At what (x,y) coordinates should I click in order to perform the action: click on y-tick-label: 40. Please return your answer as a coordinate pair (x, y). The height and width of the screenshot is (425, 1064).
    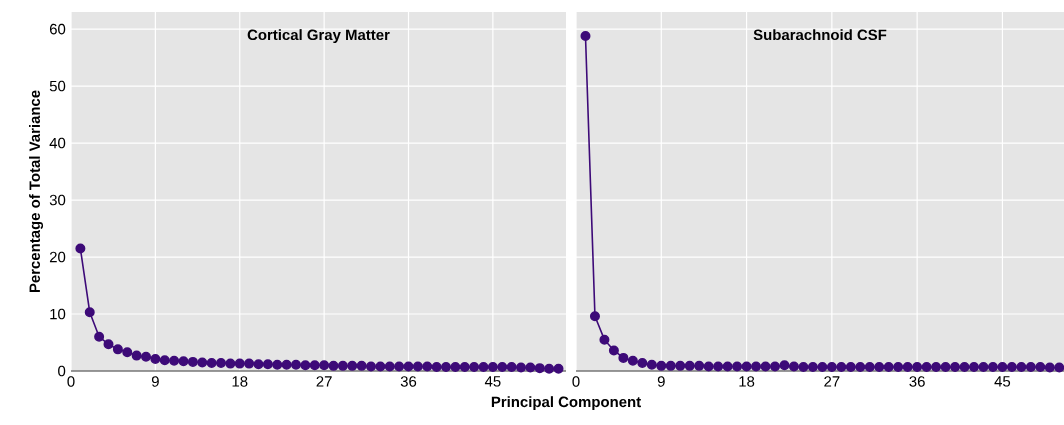
    Looking at the image, I should click on (57, 143).